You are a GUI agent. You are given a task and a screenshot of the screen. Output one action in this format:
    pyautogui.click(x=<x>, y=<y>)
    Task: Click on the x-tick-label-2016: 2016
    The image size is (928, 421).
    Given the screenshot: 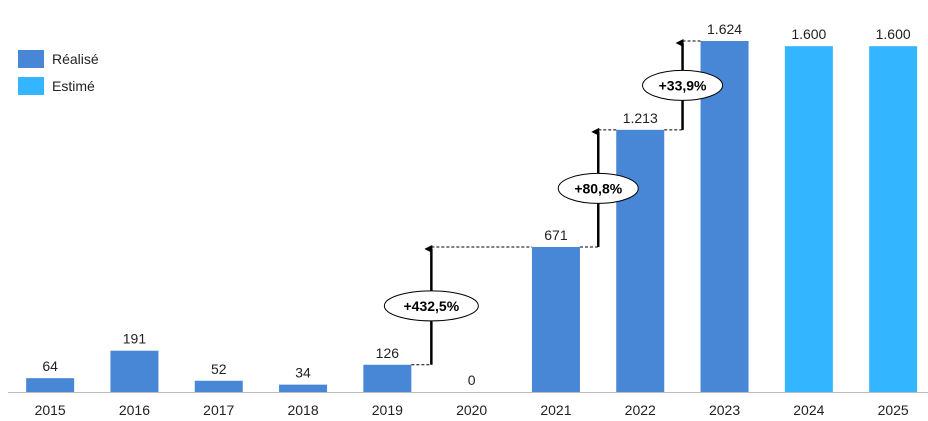 What is the action you would take?
    pyautogui.click(x=134, y=410)
    